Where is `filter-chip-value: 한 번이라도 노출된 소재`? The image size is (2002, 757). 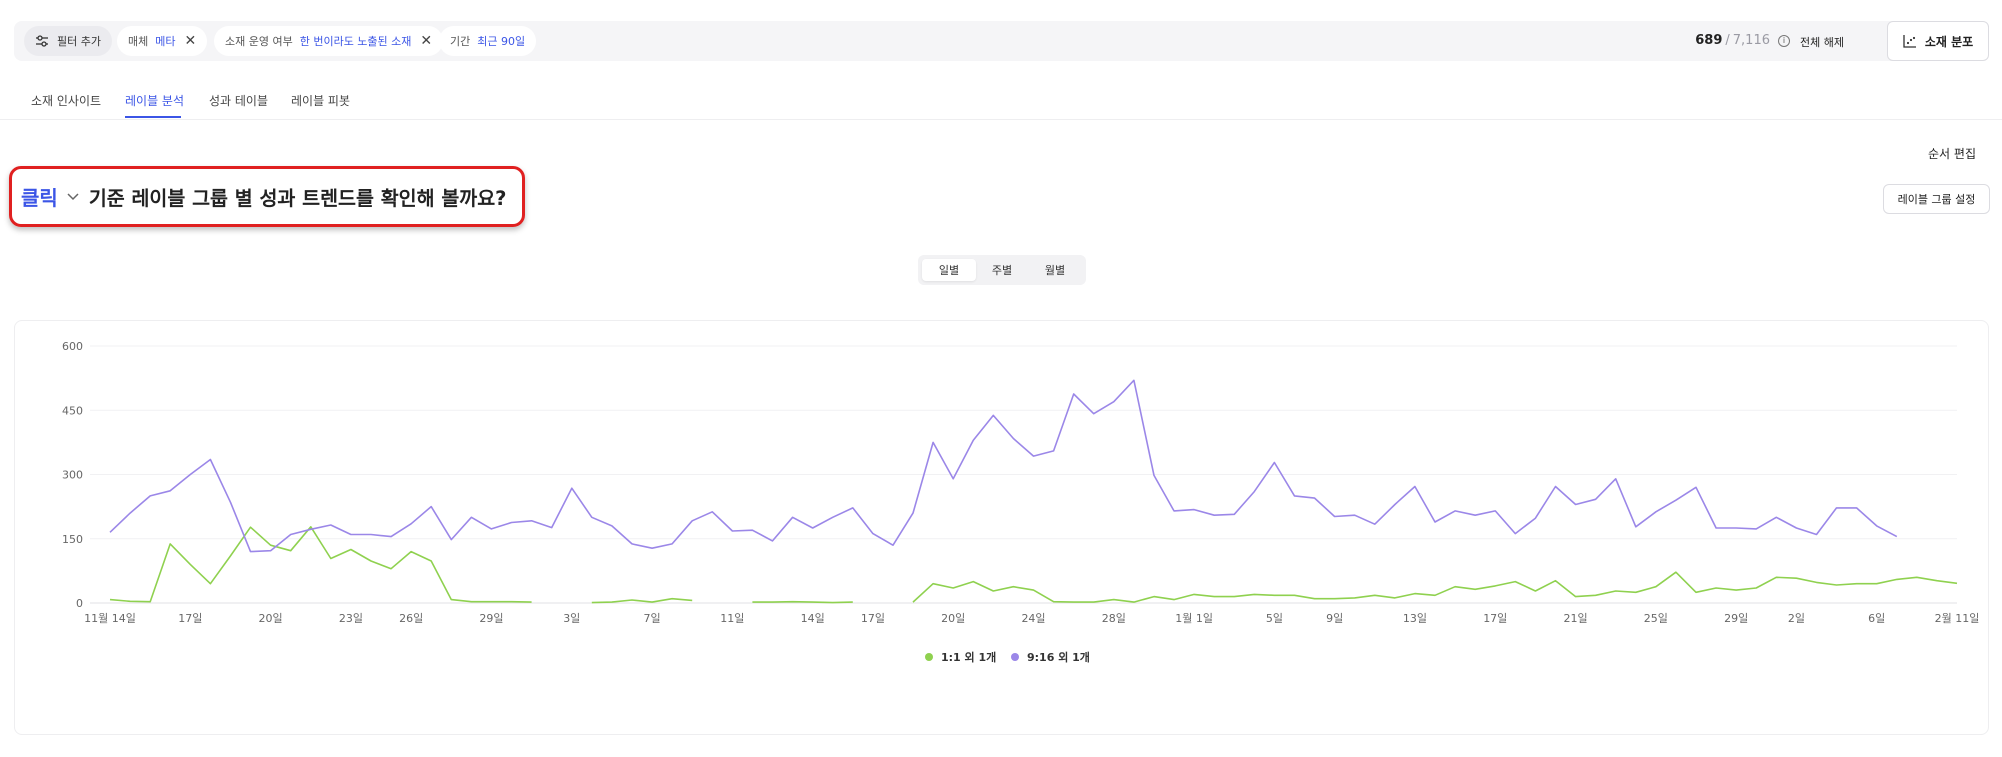
filter-chip-value: 한 번이라도 노출된 소재 is located at coordinates (355, 41).